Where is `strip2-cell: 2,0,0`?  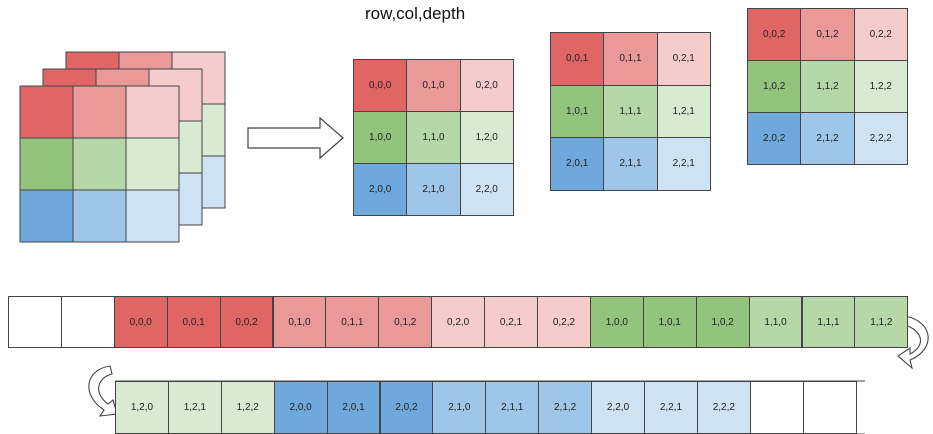
strip2-cell: 2,0,0 is located at coordinates (300, 407).